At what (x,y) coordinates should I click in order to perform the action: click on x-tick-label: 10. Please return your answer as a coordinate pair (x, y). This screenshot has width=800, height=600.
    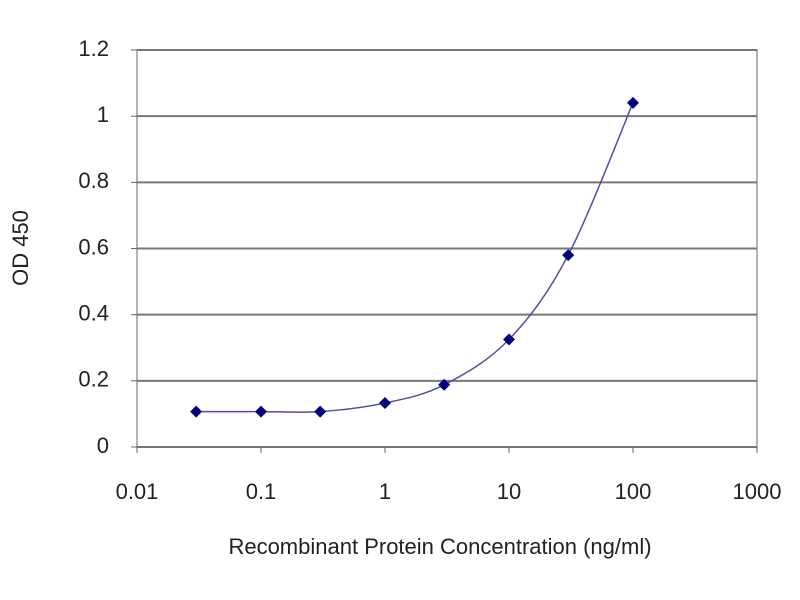
    Looking at the image, I should click on (509, 491).